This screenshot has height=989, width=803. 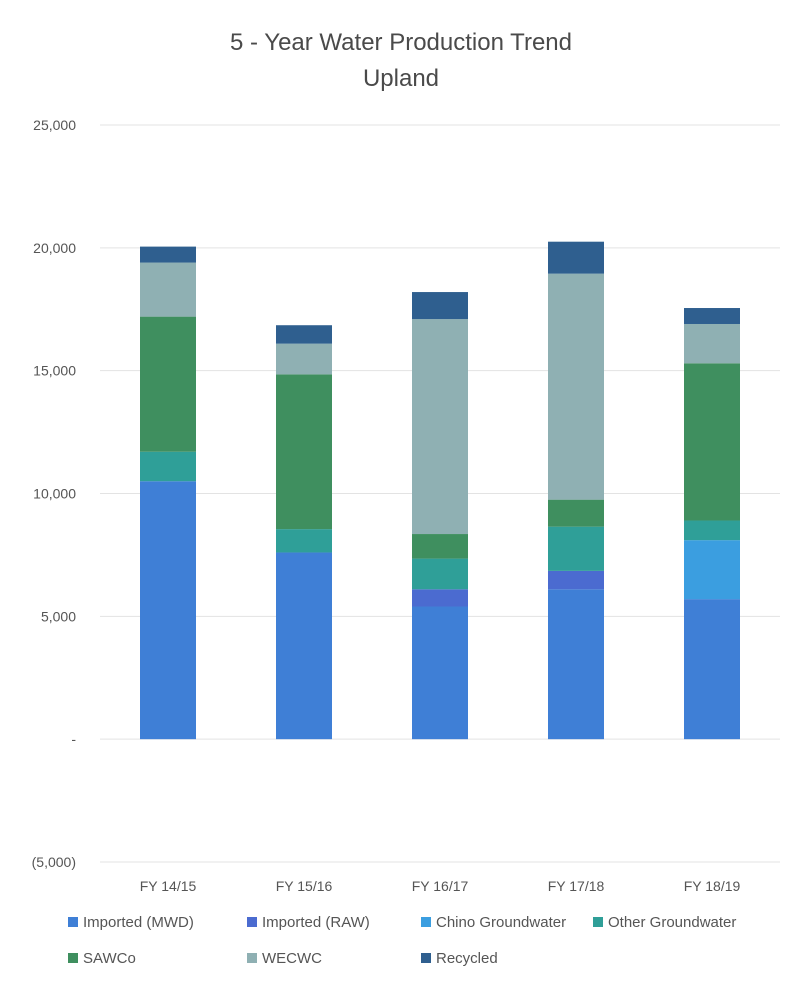 I want to click on legend-label: Other Groundwater, so click(x=672, y=922).